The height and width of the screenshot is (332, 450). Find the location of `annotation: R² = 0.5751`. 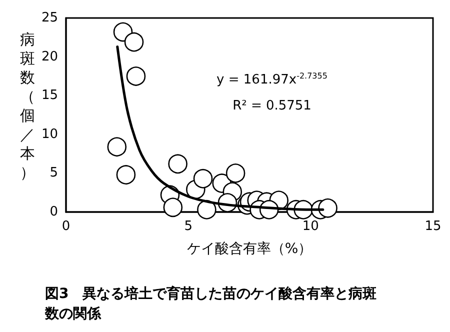

annotation: R² = 0.5751 is located at coordinates (272, 106).